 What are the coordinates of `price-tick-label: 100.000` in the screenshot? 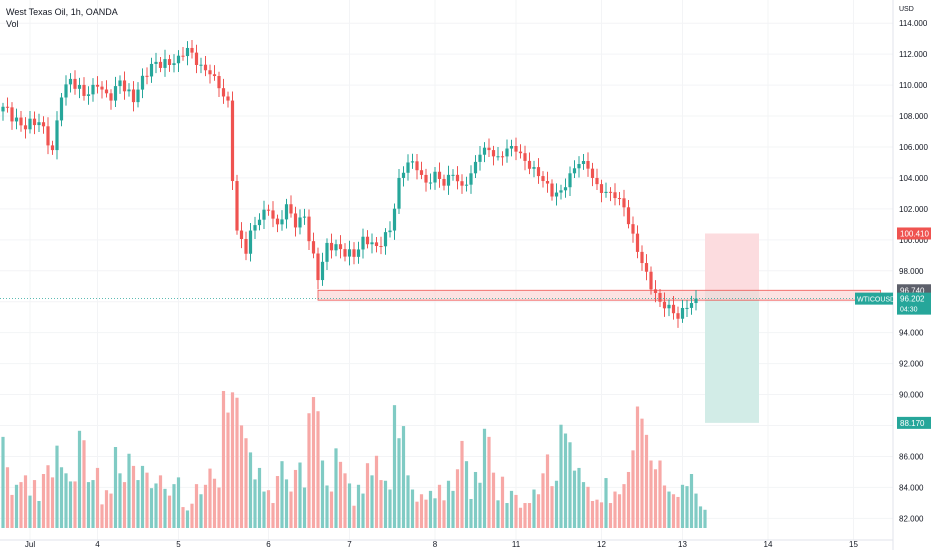 It's located at (913, 240).